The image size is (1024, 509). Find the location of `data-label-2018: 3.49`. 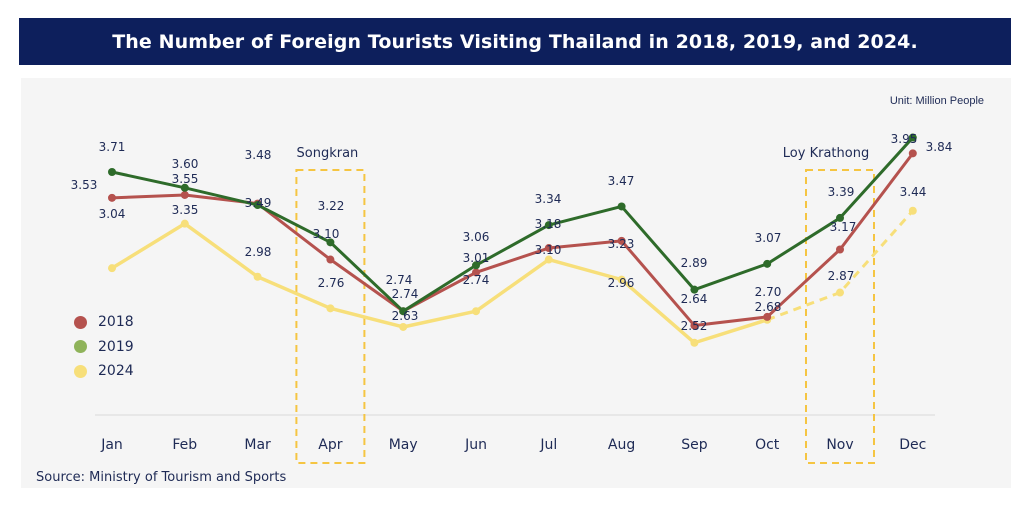

data-label-2018: 3.49 is located at coordinates (258, 203).